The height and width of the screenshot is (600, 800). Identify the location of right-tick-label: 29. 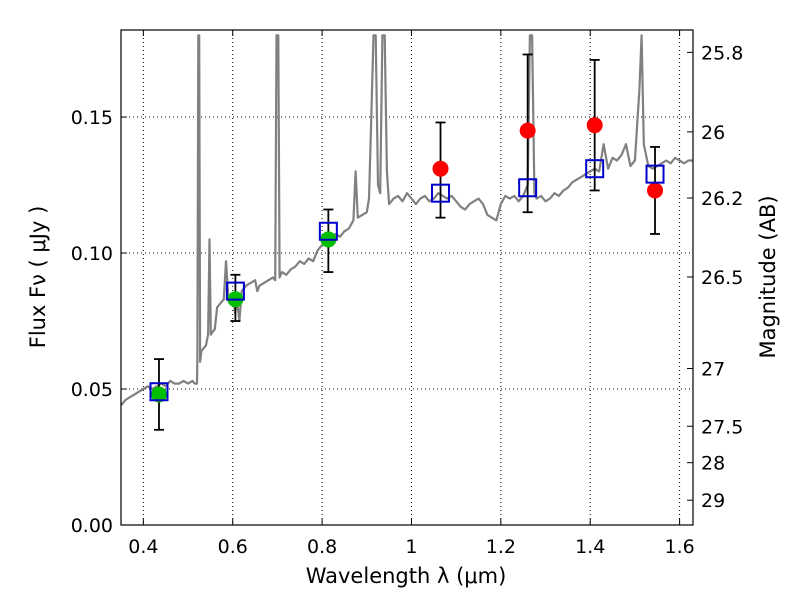
(713, 501).